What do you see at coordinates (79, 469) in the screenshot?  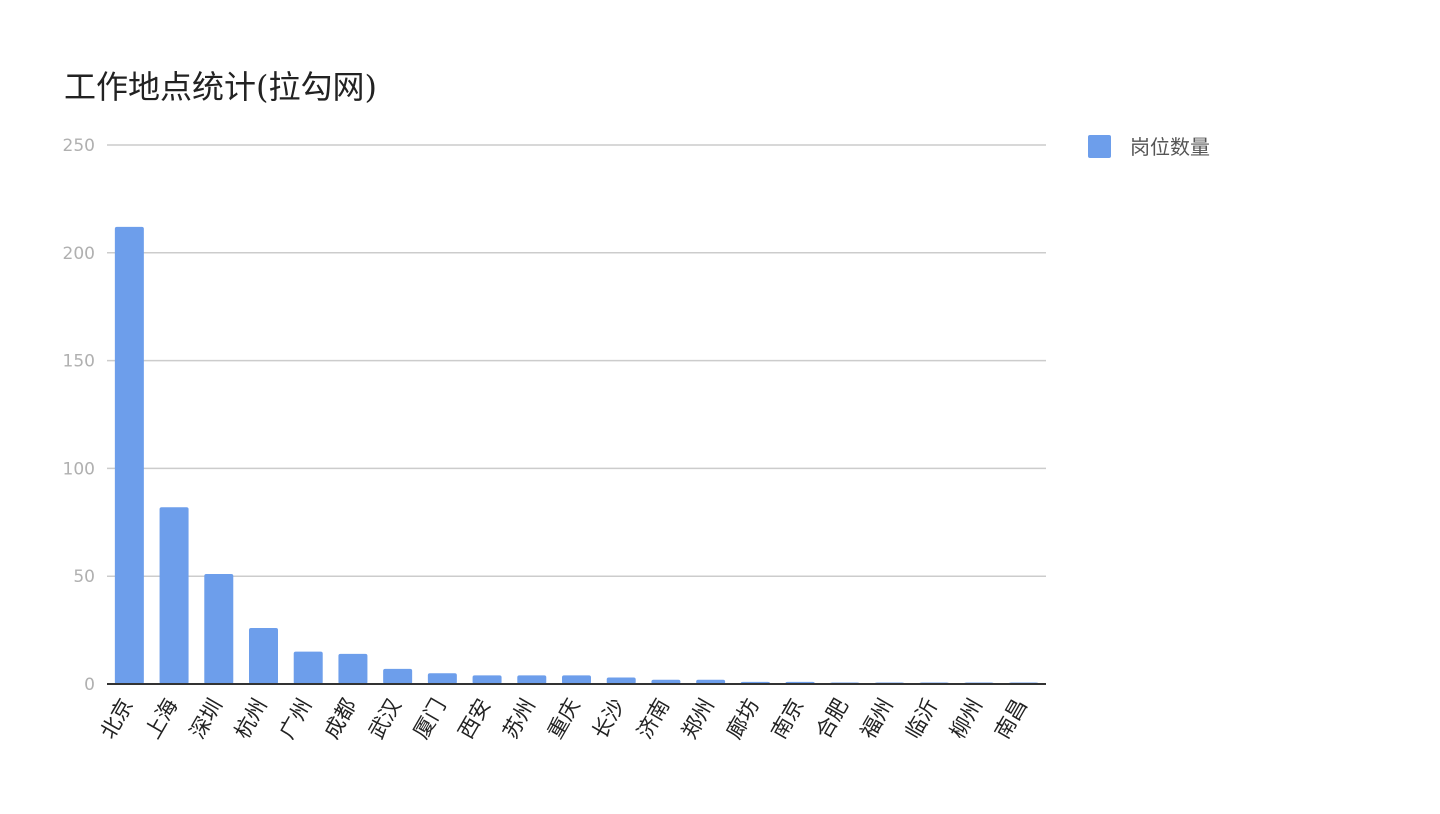 I see `y-tick-label: 100` at bounding box center [79, 469].